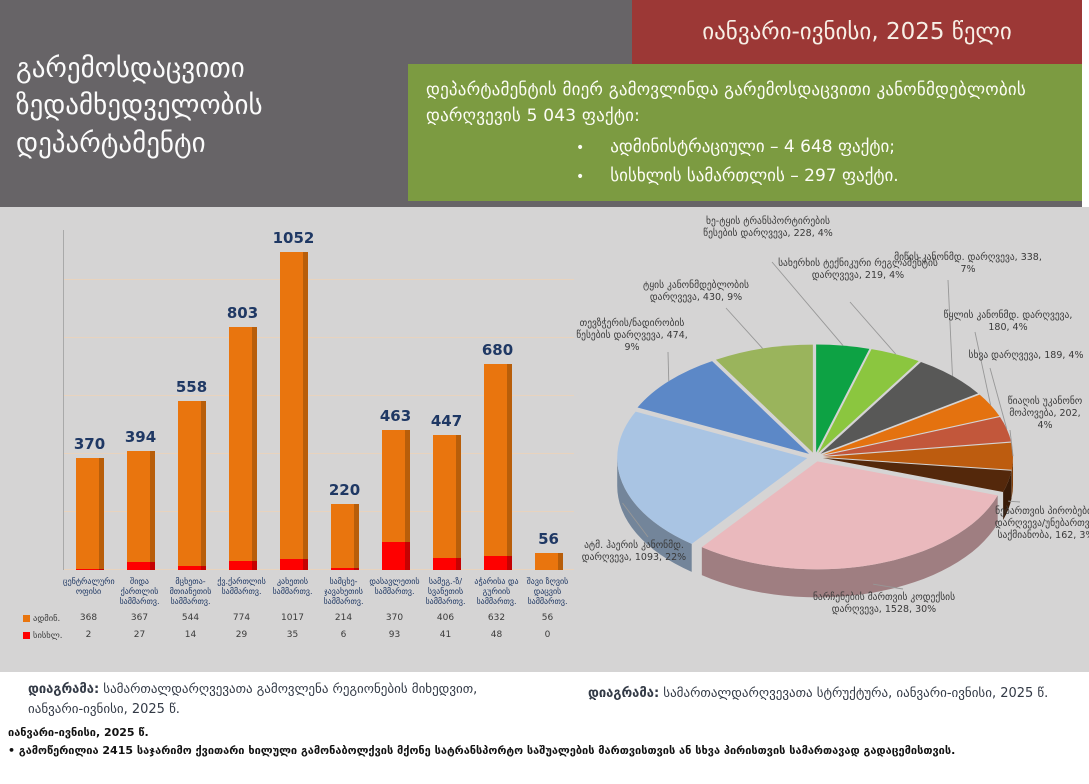 The image size is (1089, 784). What do you see at coordinates (64, 689) in the screenshot?
I see `caption-prefix: დიაგრამა:` at bounding box center [64, 689].